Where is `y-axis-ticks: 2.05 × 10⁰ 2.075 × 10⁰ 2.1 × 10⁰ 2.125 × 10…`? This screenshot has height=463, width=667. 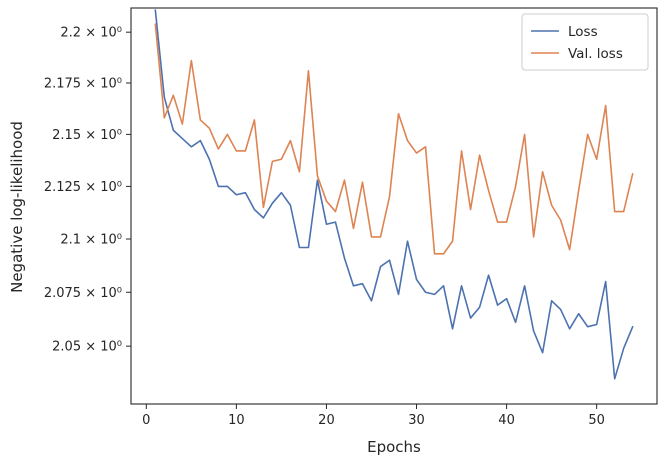 y-axis-ticks: 2.05 × 10⁰ 2.075 × 10⁰ 2.1 × 10⁰ 2.125 × 10… is located at coordinates (87, 190).